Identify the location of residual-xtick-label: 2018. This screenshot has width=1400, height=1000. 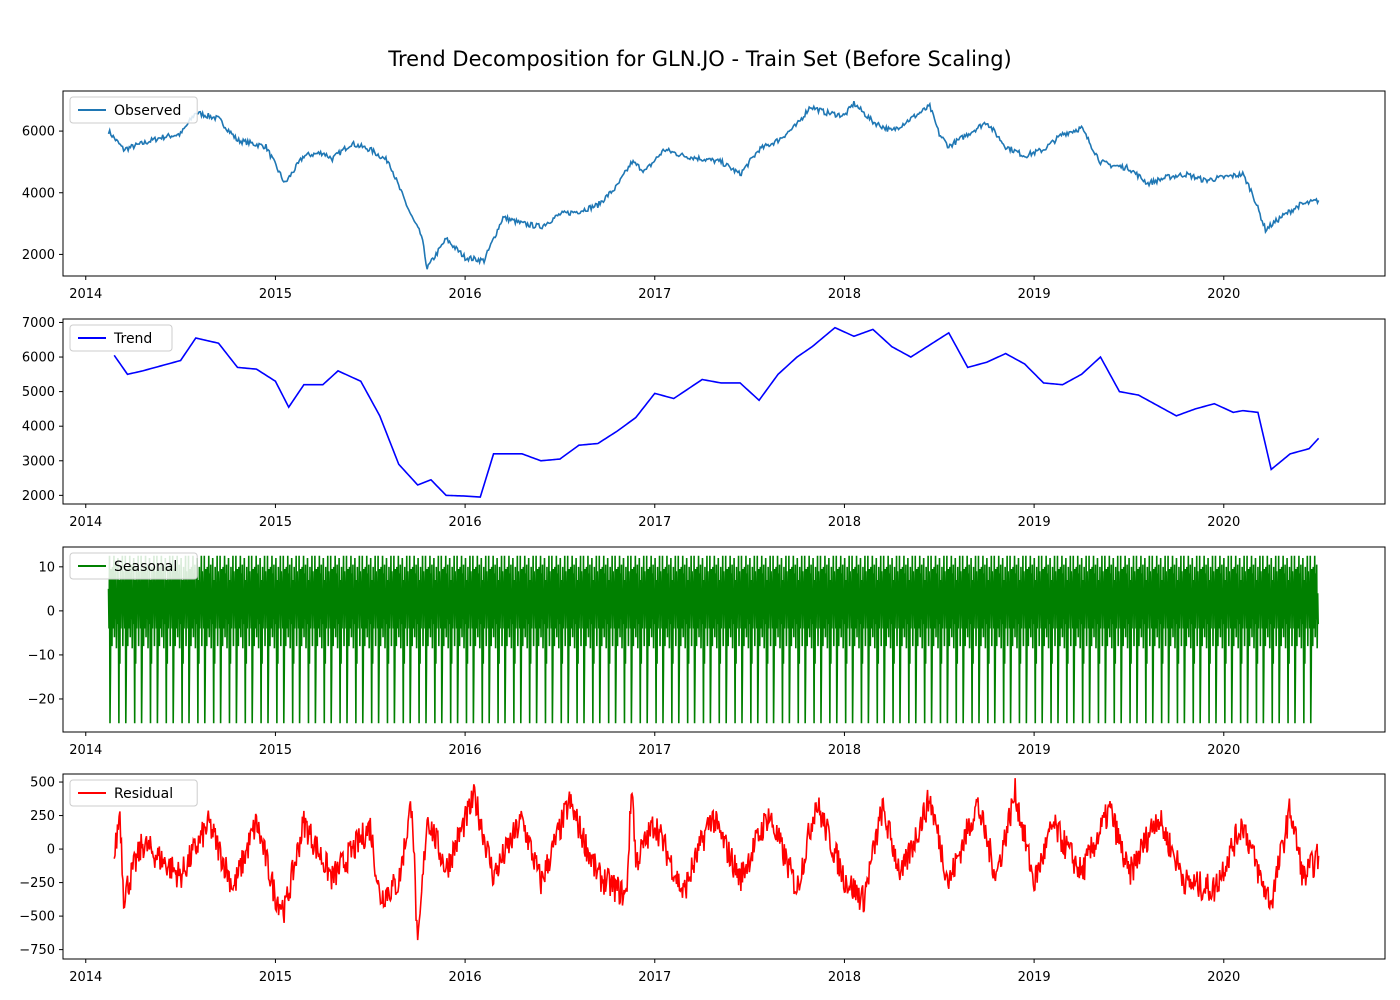
(844, 977).